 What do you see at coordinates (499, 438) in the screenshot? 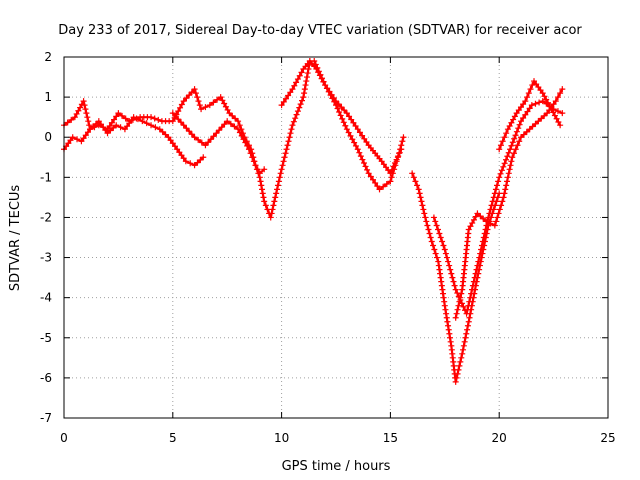
I see `x-tick-label: 20` at bounding box center [499, 438].